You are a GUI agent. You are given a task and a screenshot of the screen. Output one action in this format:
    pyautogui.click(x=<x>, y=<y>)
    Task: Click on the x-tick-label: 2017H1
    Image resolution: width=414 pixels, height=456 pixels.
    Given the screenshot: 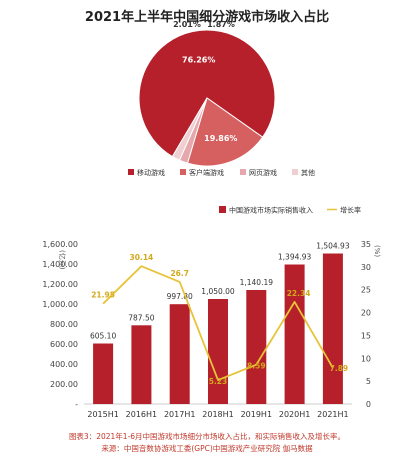 What is the action you would take?
    pyautogui.click(x=179, y=414)
    